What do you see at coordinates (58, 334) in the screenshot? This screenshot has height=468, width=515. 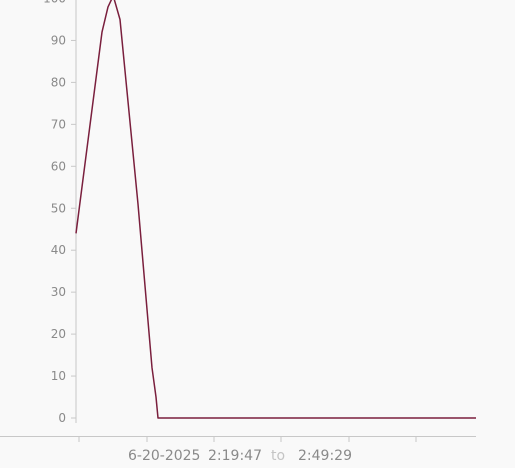 I see `y-tick-label-20: 20` at bounding box center [58, 334].